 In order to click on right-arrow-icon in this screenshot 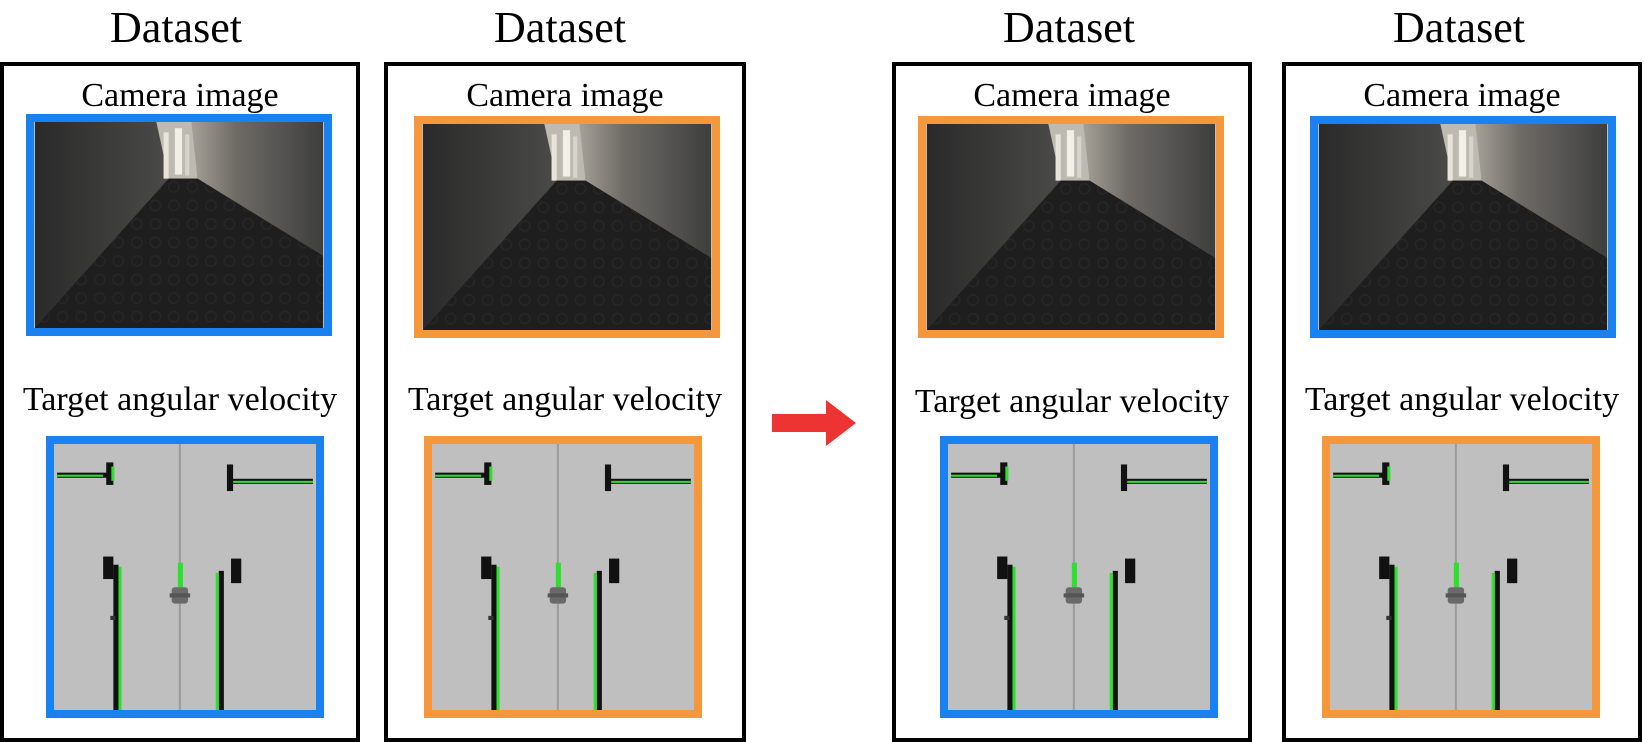, I will do `click(814, 423)`.